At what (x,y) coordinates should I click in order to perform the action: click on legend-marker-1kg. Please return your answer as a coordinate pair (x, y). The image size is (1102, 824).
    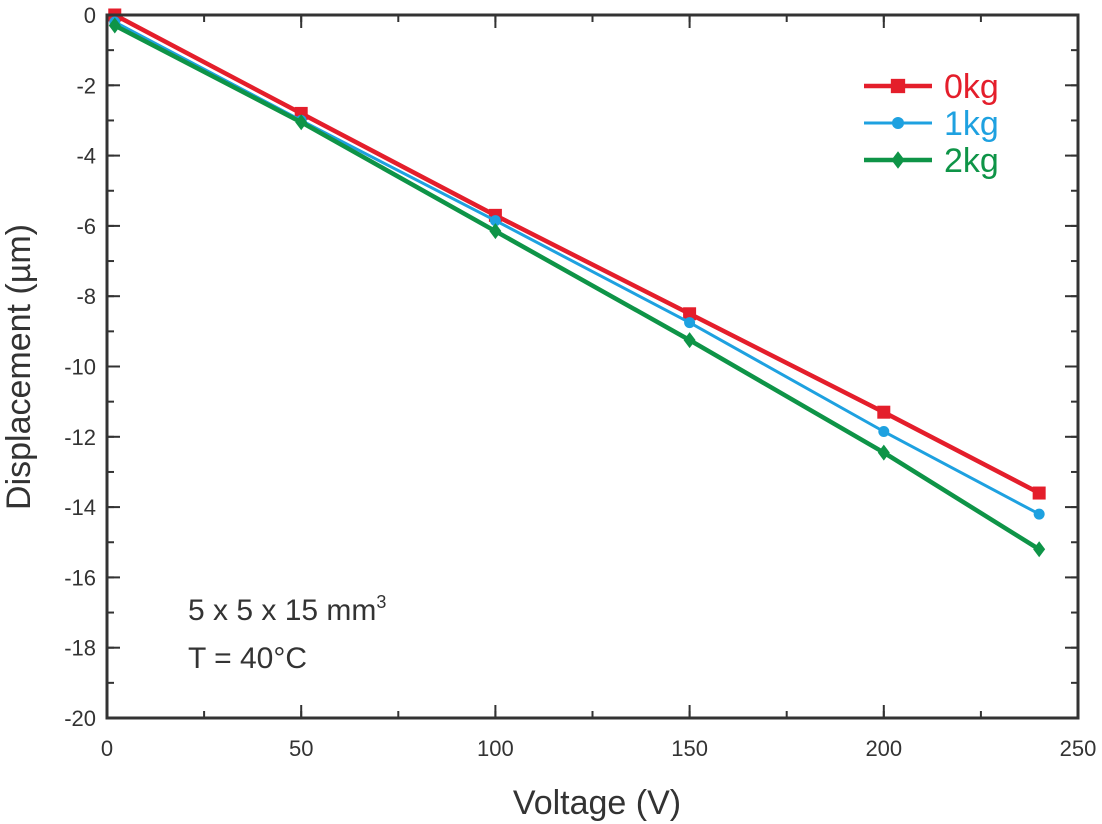
    Looking at the image, I should click on (898, 123).